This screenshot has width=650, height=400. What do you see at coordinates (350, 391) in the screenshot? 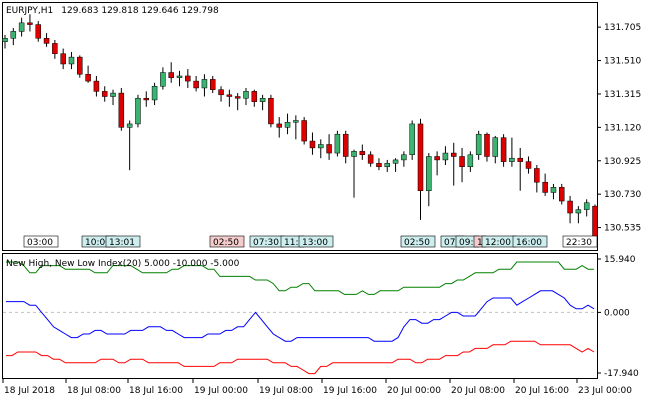
I see `time-tick-label: 19 Jul 16:00` at bounding box center [350, 391].